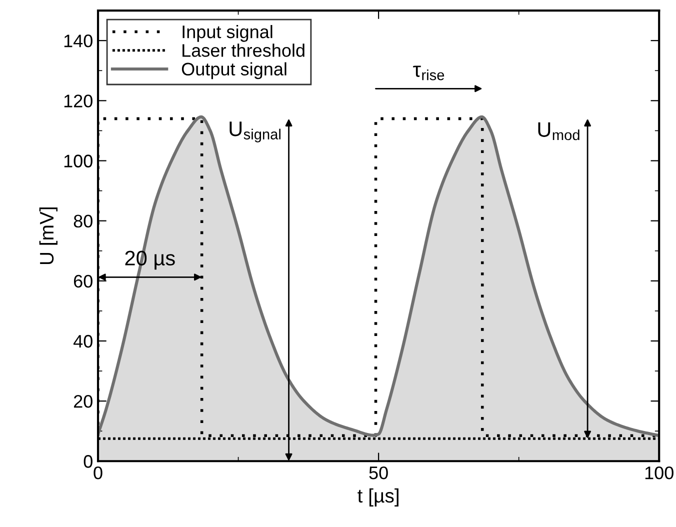  What do you see at coordinates (88, 461) in the screenshot?
I see `y-tick-label: 0` at bounding box center [88, 461].